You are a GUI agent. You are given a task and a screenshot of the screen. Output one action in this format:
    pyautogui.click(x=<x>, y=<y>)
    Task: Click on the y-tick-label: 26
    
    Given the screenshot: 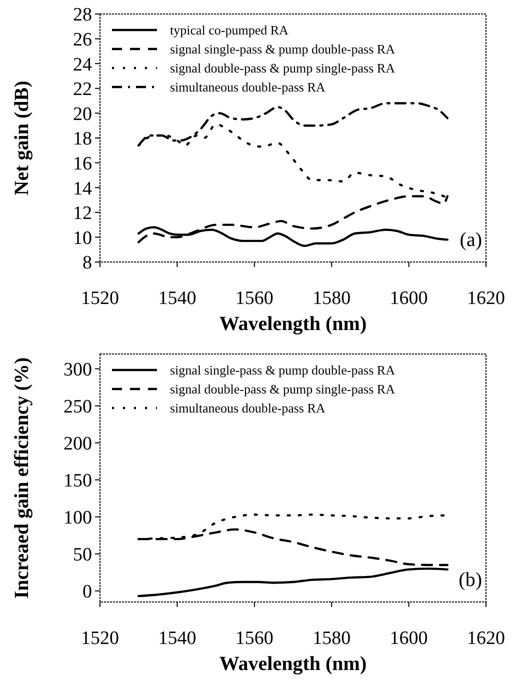 What is the action you would take?
    pyautogui.click(x=82, y=39)
    